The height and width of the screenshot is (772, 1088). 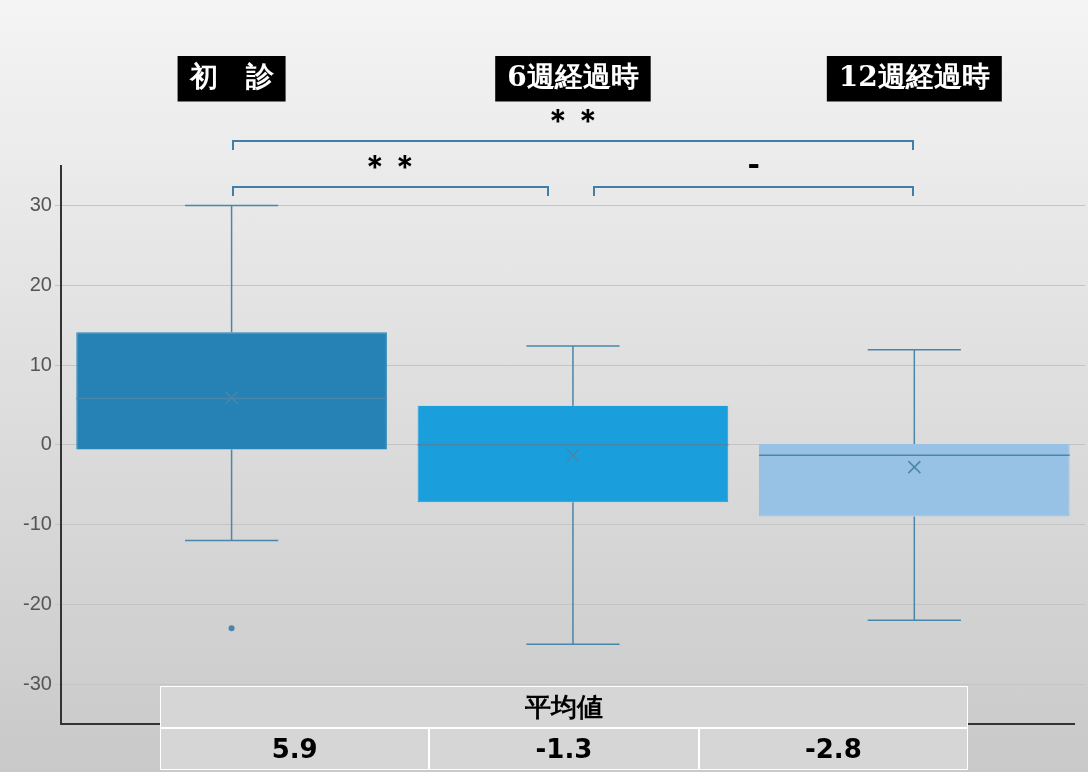 I want to click on annotation: -, so click(x=753, y=163).